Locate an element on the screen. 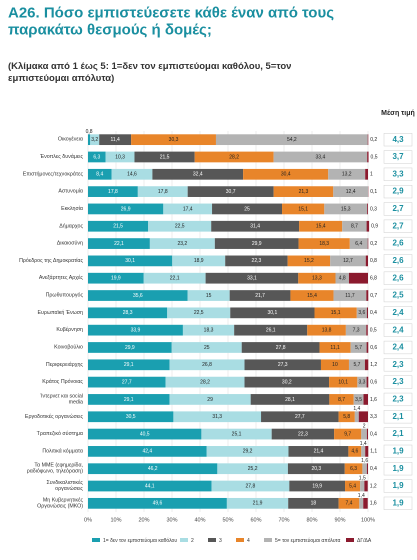 The height and width of the screenshot is (560, 417). legend-label: 1= δεν τον εμπιστεύομαι καθόλου is located at coordinates (140, 540).